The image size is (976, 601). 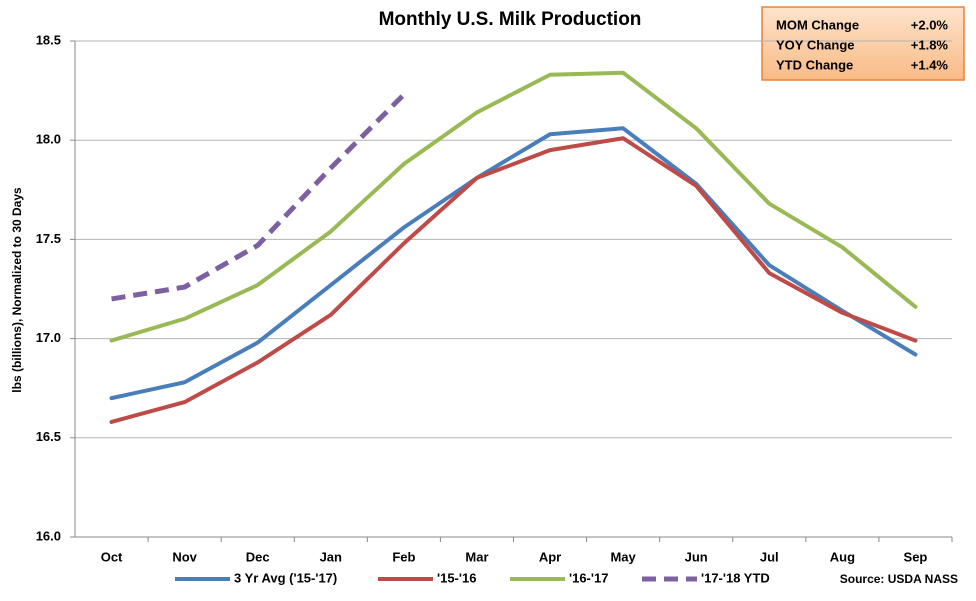 I want to click on y-tick-label: 16.5, so click(x=48, y=436).